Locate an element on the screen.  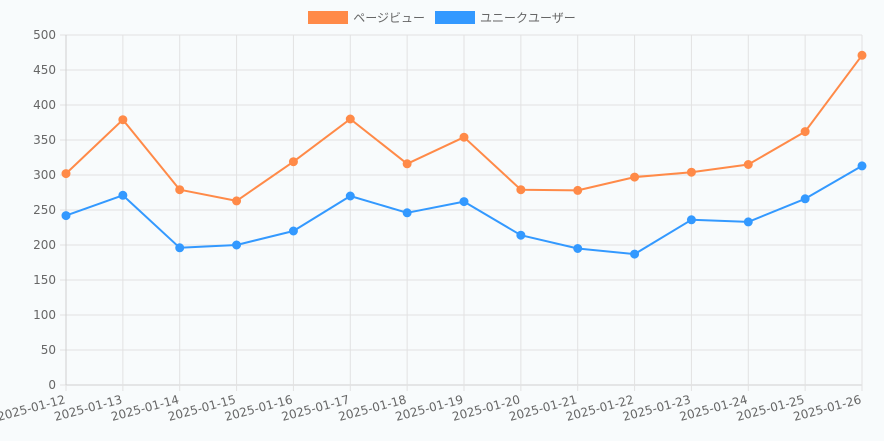
y-tick-label: 300 is located at coordinates (44, 175).